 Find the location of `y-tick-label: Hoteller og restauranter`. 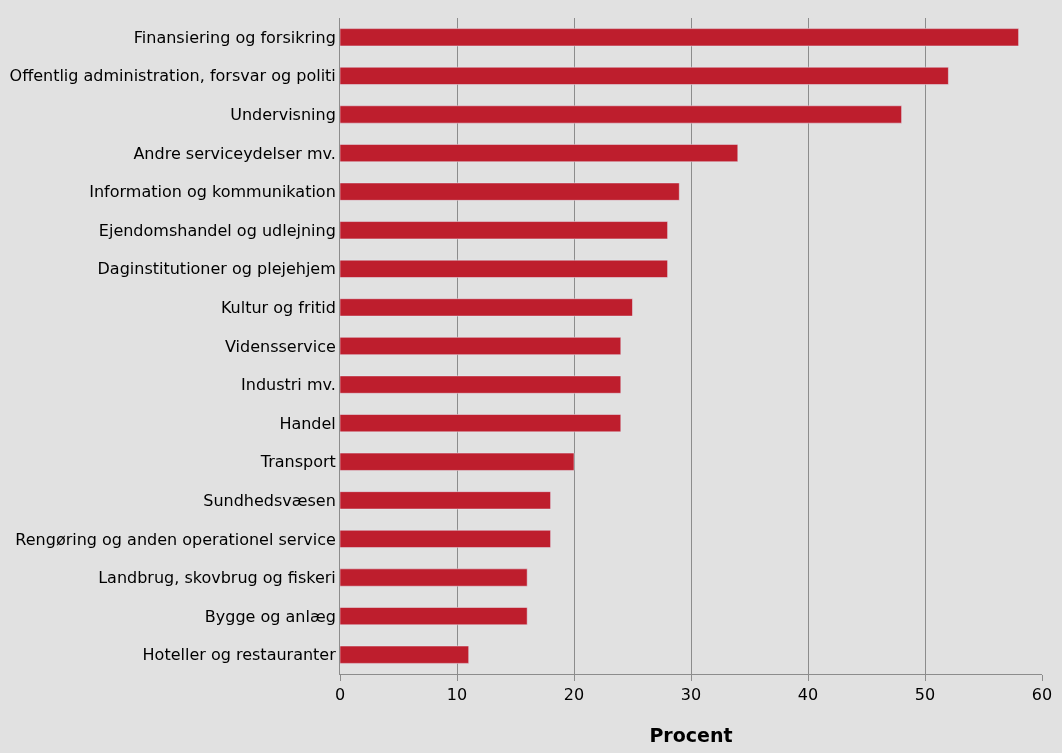

y-tick-label: Hoteller og restauranter is located at coordinates (239, 655).